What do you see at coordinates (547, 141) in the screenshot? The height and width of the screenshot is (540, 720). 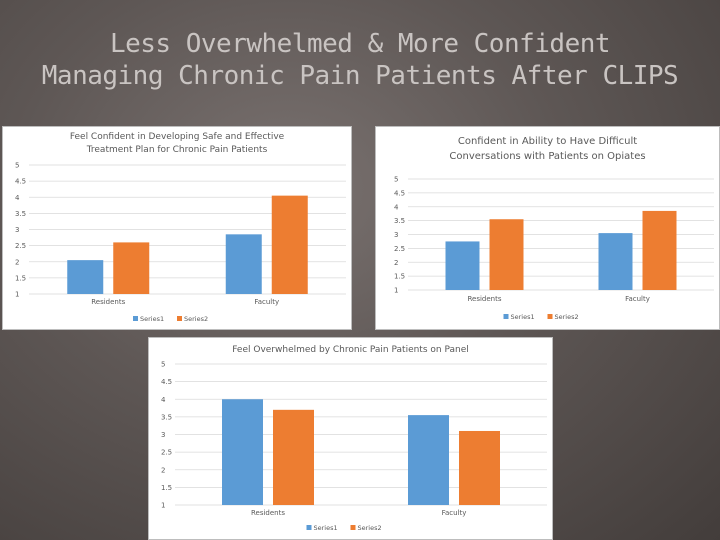 I see `chart-title-line: Confident in Ability to Have Difficult` at bounding box center [547, 141].